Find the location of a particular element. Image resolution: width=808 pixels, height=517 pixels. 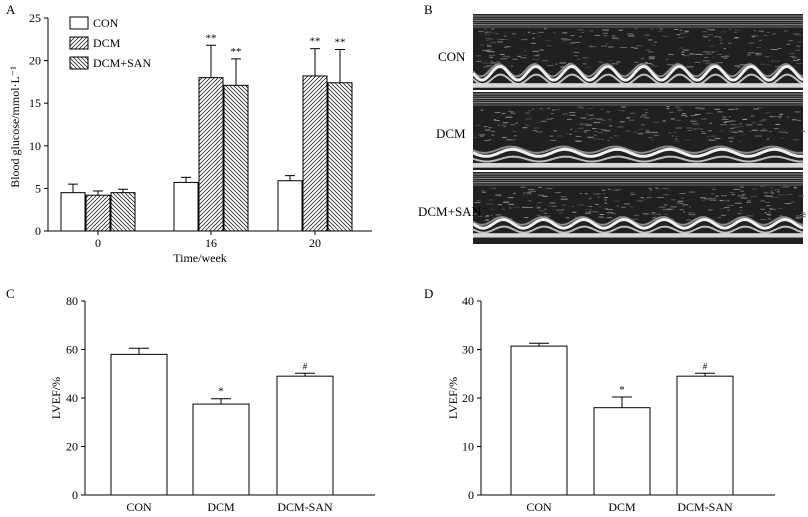

x-tick-label: 20 is located at coordinates (315, 243).